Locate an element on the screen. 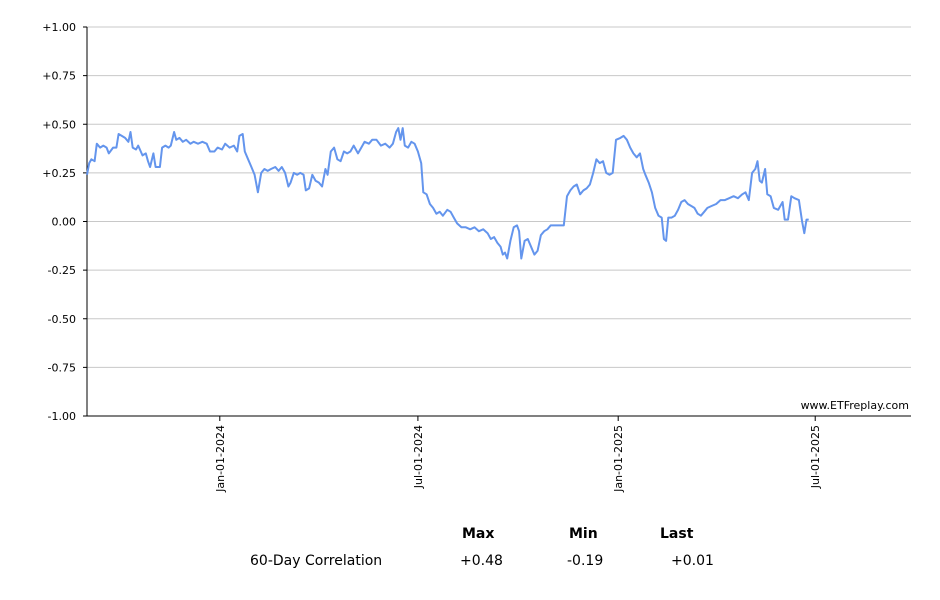 Image resolution: width=940 pixels, height=600 pixels. y-tick-label: +0.75 is located at coordinates (59, 76).